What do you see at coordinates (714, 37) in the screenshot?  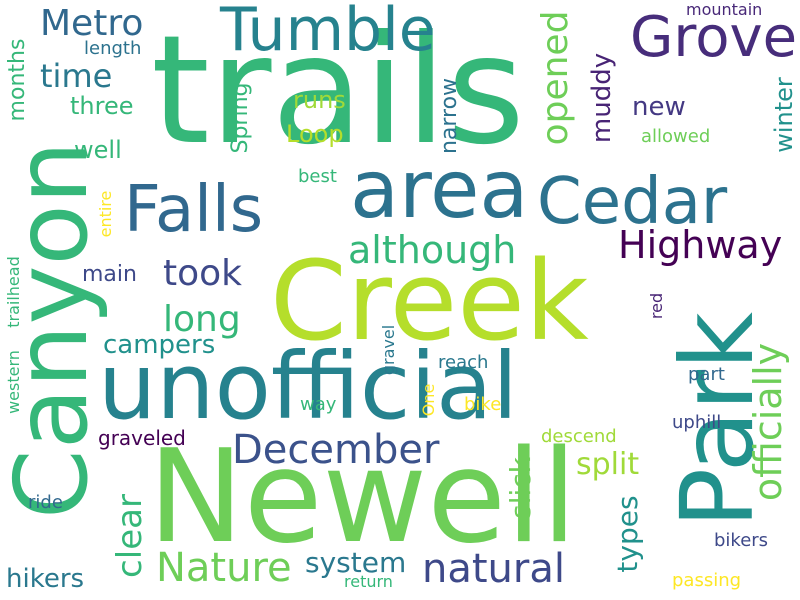 I see `word-grove: Grove` at bounding box center [714, 37].